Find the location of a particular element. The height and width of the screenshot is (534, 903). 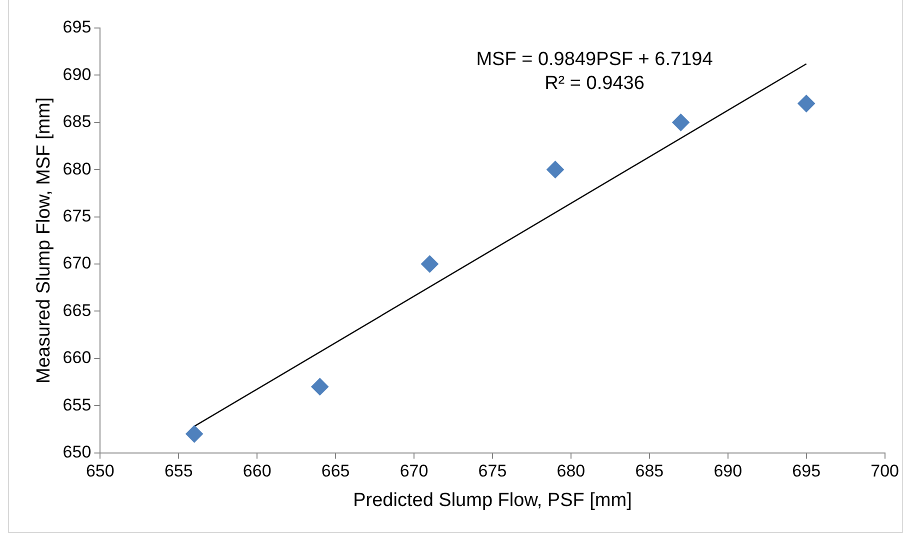

y-tick-label: 650 is located at coordinates (77, 452).